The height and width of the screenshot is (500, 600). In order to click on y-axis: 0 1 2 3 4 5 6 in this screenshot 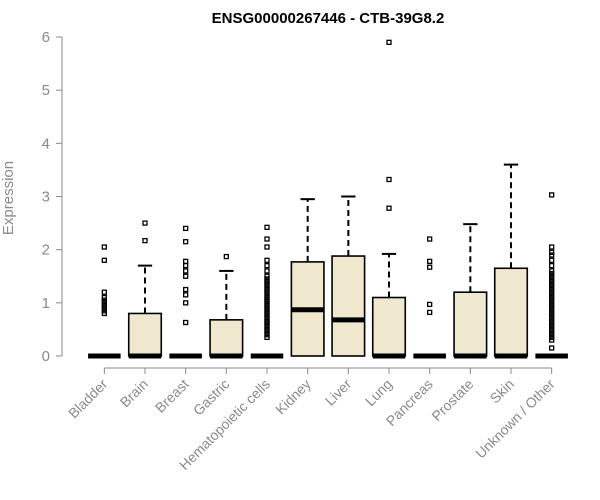, I will do `click(52, 197)`.